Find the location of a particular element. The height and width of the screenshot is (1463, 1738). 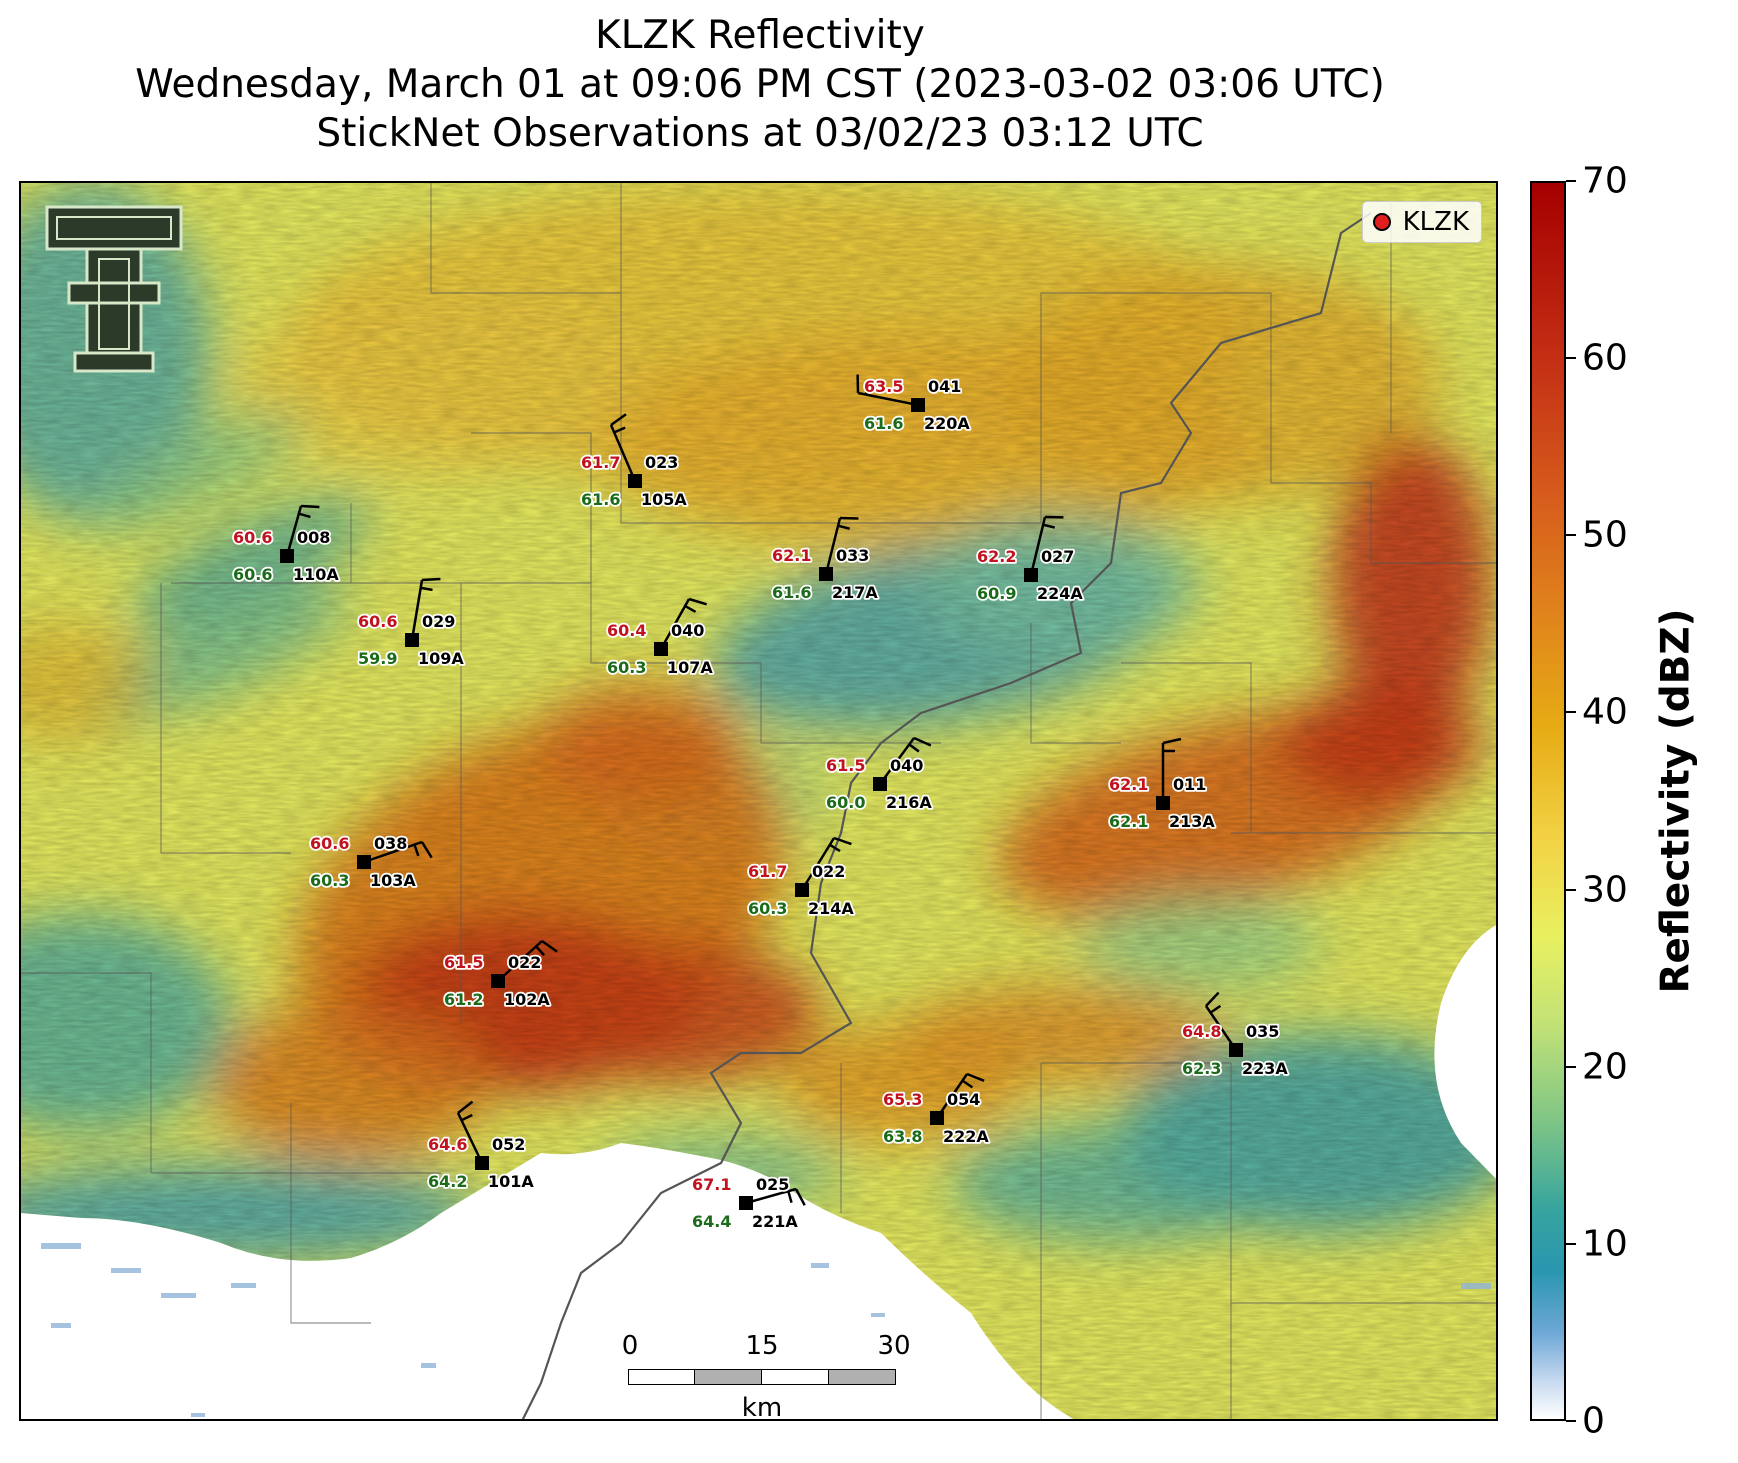

station-plot: 60.6 008 60.6 110A is located at coordinates (286, 545).